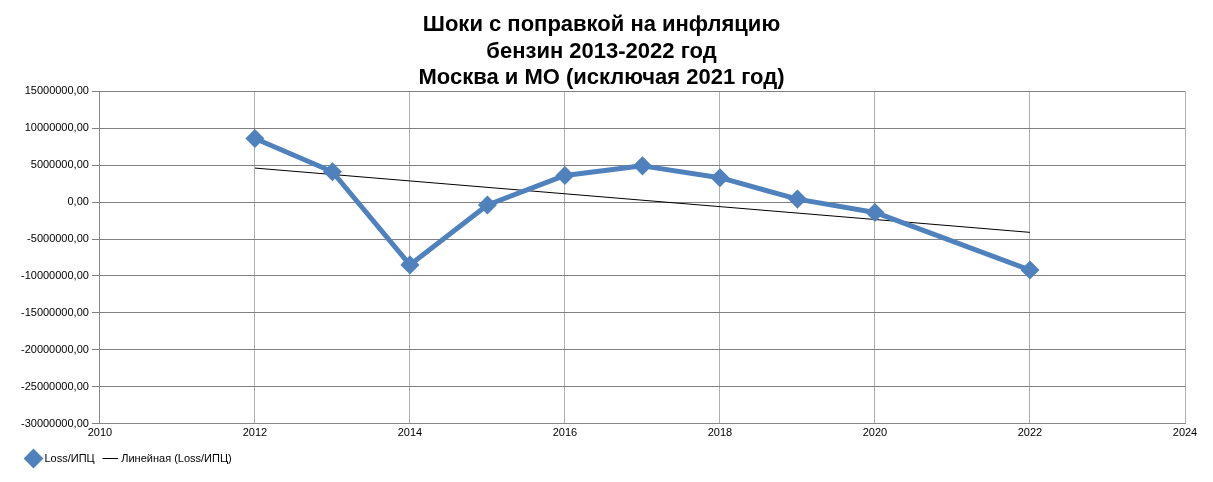 The width and height of the screenshot is (1213, 482). Describe the element at coordinates (1185, 432) in the screenshot. I see `x-tick-label: 2024` at that location.